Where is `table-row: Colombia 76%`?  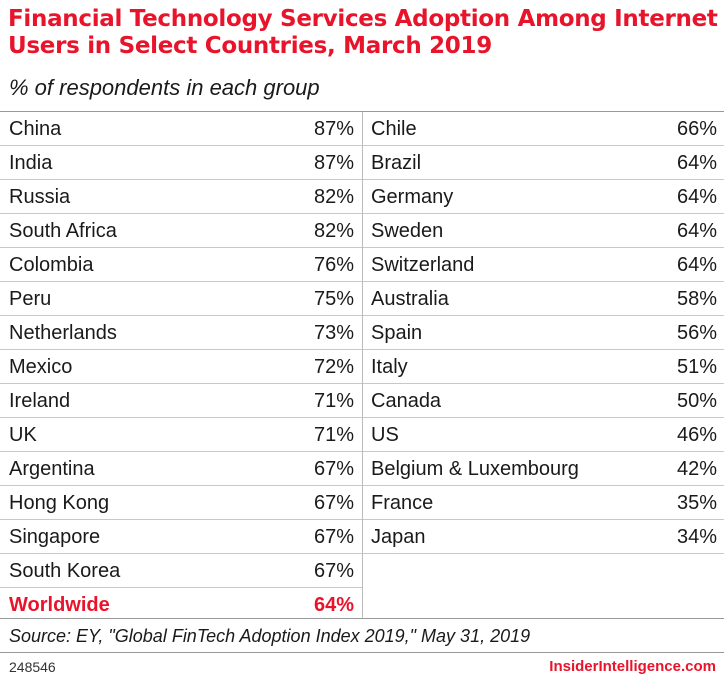 table-row: Colombia 76% is located at coordinates (181, 265).